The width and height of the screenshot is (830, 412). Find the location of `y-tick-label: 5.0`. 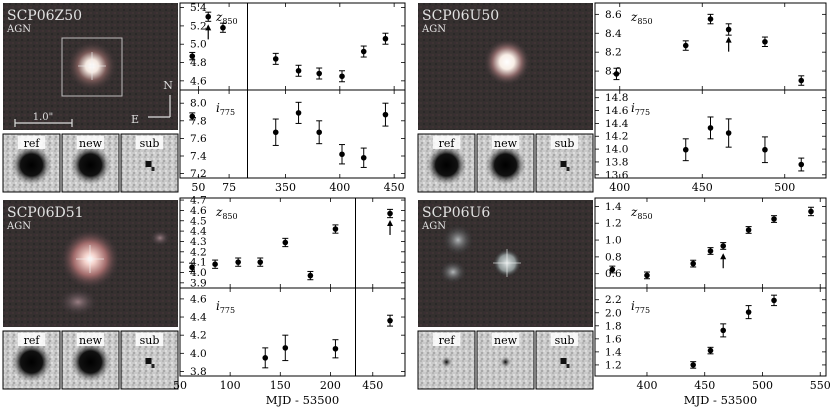

y-tick-label: 5.0 is located at coordinates (198, 45).